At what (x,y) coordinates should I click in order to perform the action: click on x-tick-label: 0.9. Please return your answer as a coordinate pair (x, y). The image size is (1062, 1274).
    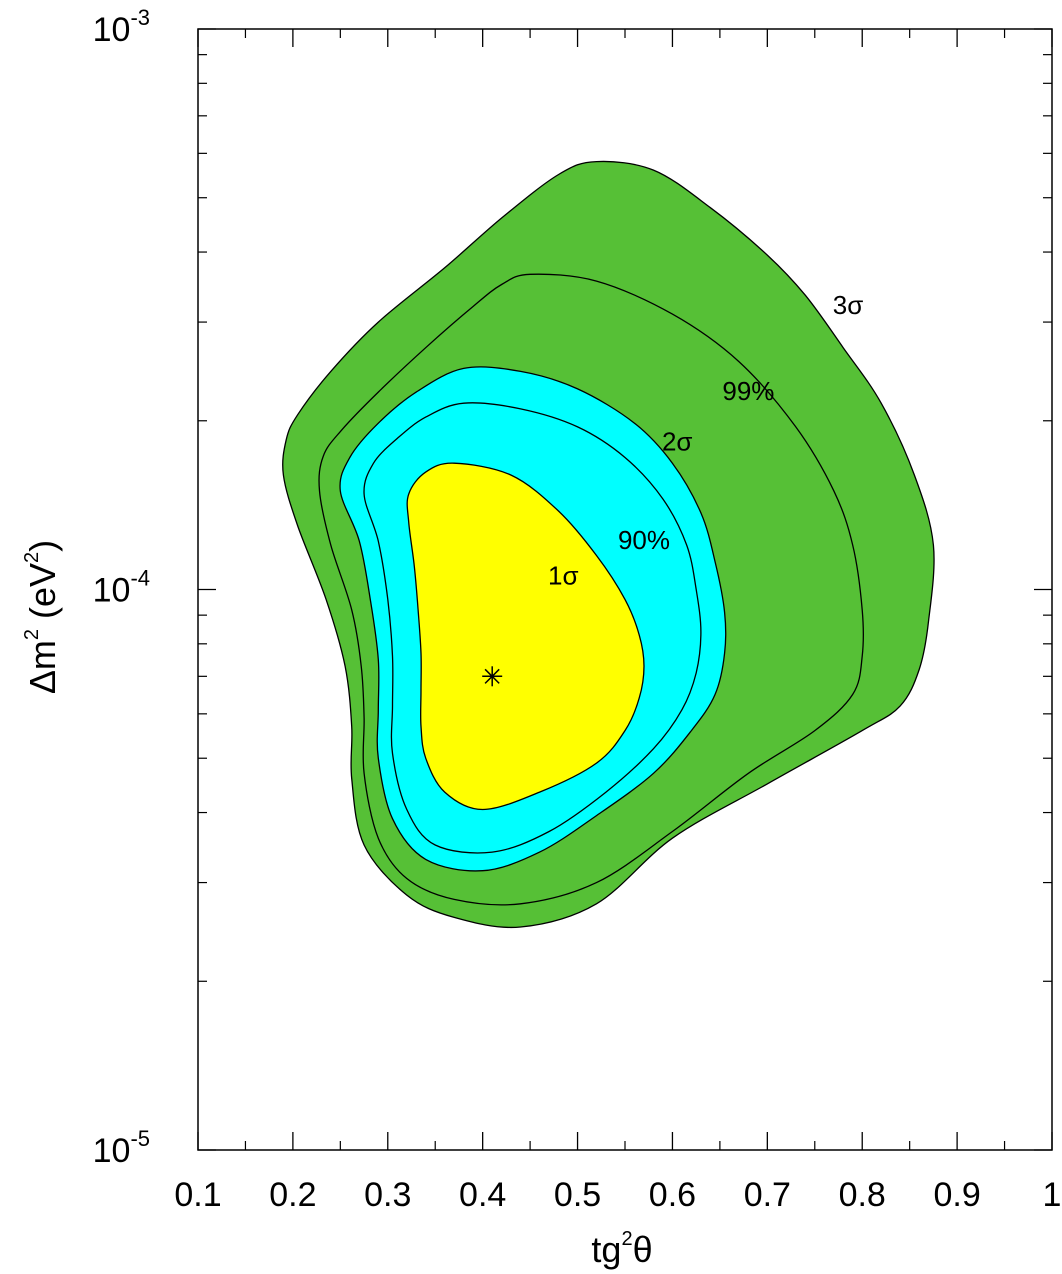
    Looking at the image, I should click on (956, 1195).